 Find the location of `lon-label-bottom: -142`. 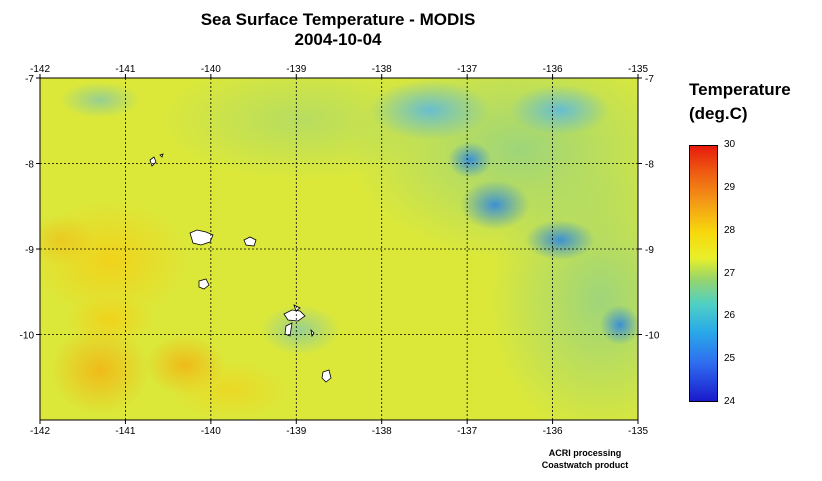

lon-label-bottom: -142 is located at coordinates (40, 431).